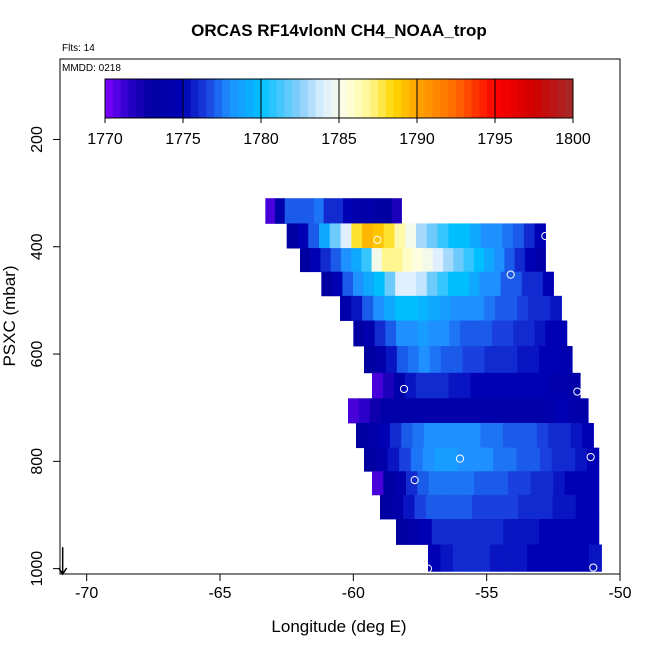 This screenshot has height=650, width=650. What do you see at coordinates (91, 68) in the screenshot?
I see `mmdd-label: MMDD: 0218` at bounding box center [91, 68].